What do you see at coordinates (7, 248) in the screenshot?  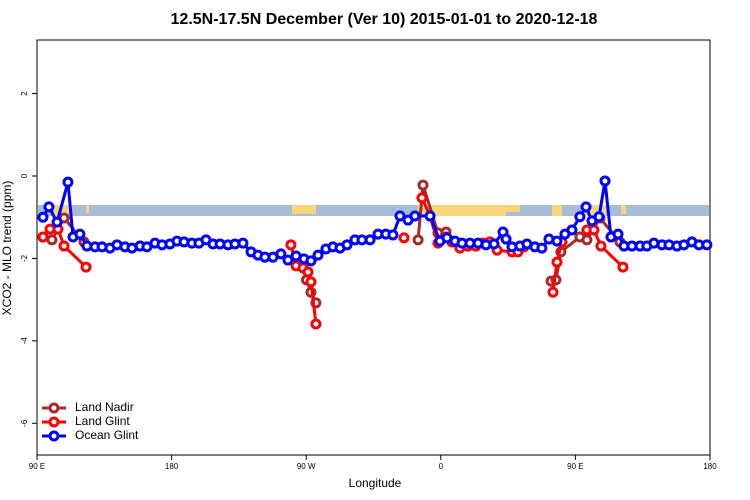 I see `y-axis-label: XCO2 - MLO trend (ppm)` at bounding box center [7, 248].